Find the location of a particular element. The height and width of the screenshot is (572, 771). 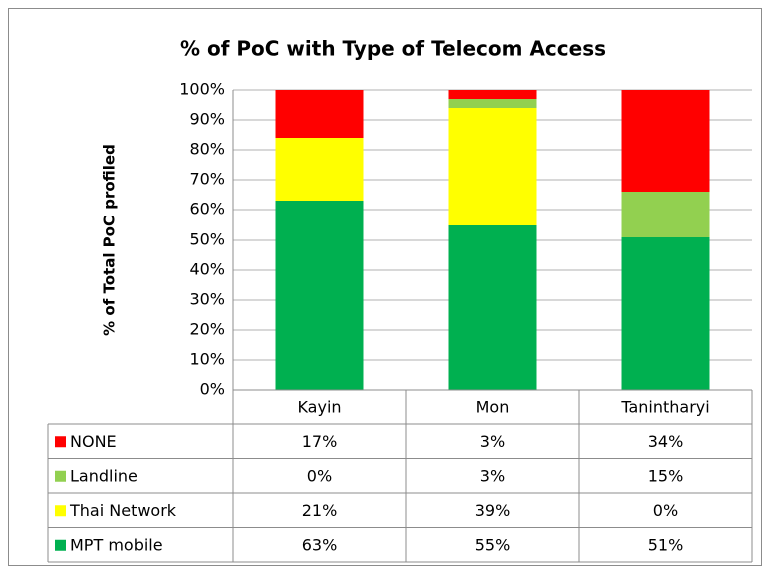

data-label: 21% is located at coordinates (320, 510).